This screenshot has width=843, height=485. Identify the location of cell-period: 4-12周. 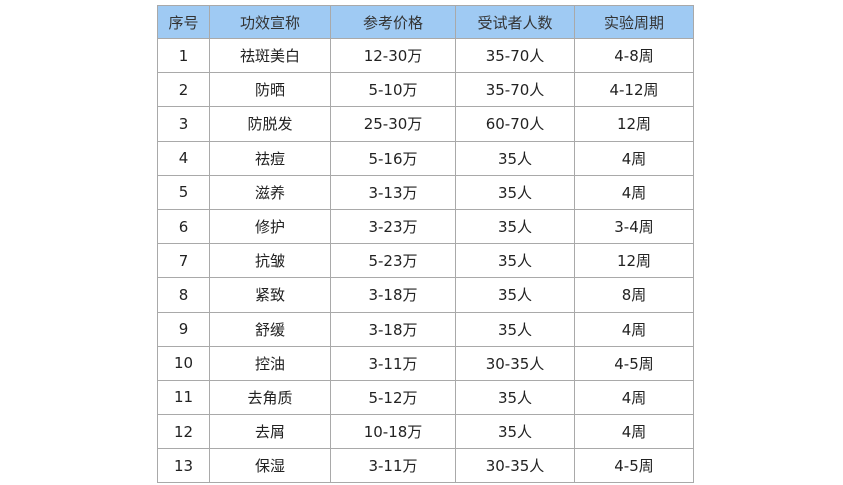
(634, 90).